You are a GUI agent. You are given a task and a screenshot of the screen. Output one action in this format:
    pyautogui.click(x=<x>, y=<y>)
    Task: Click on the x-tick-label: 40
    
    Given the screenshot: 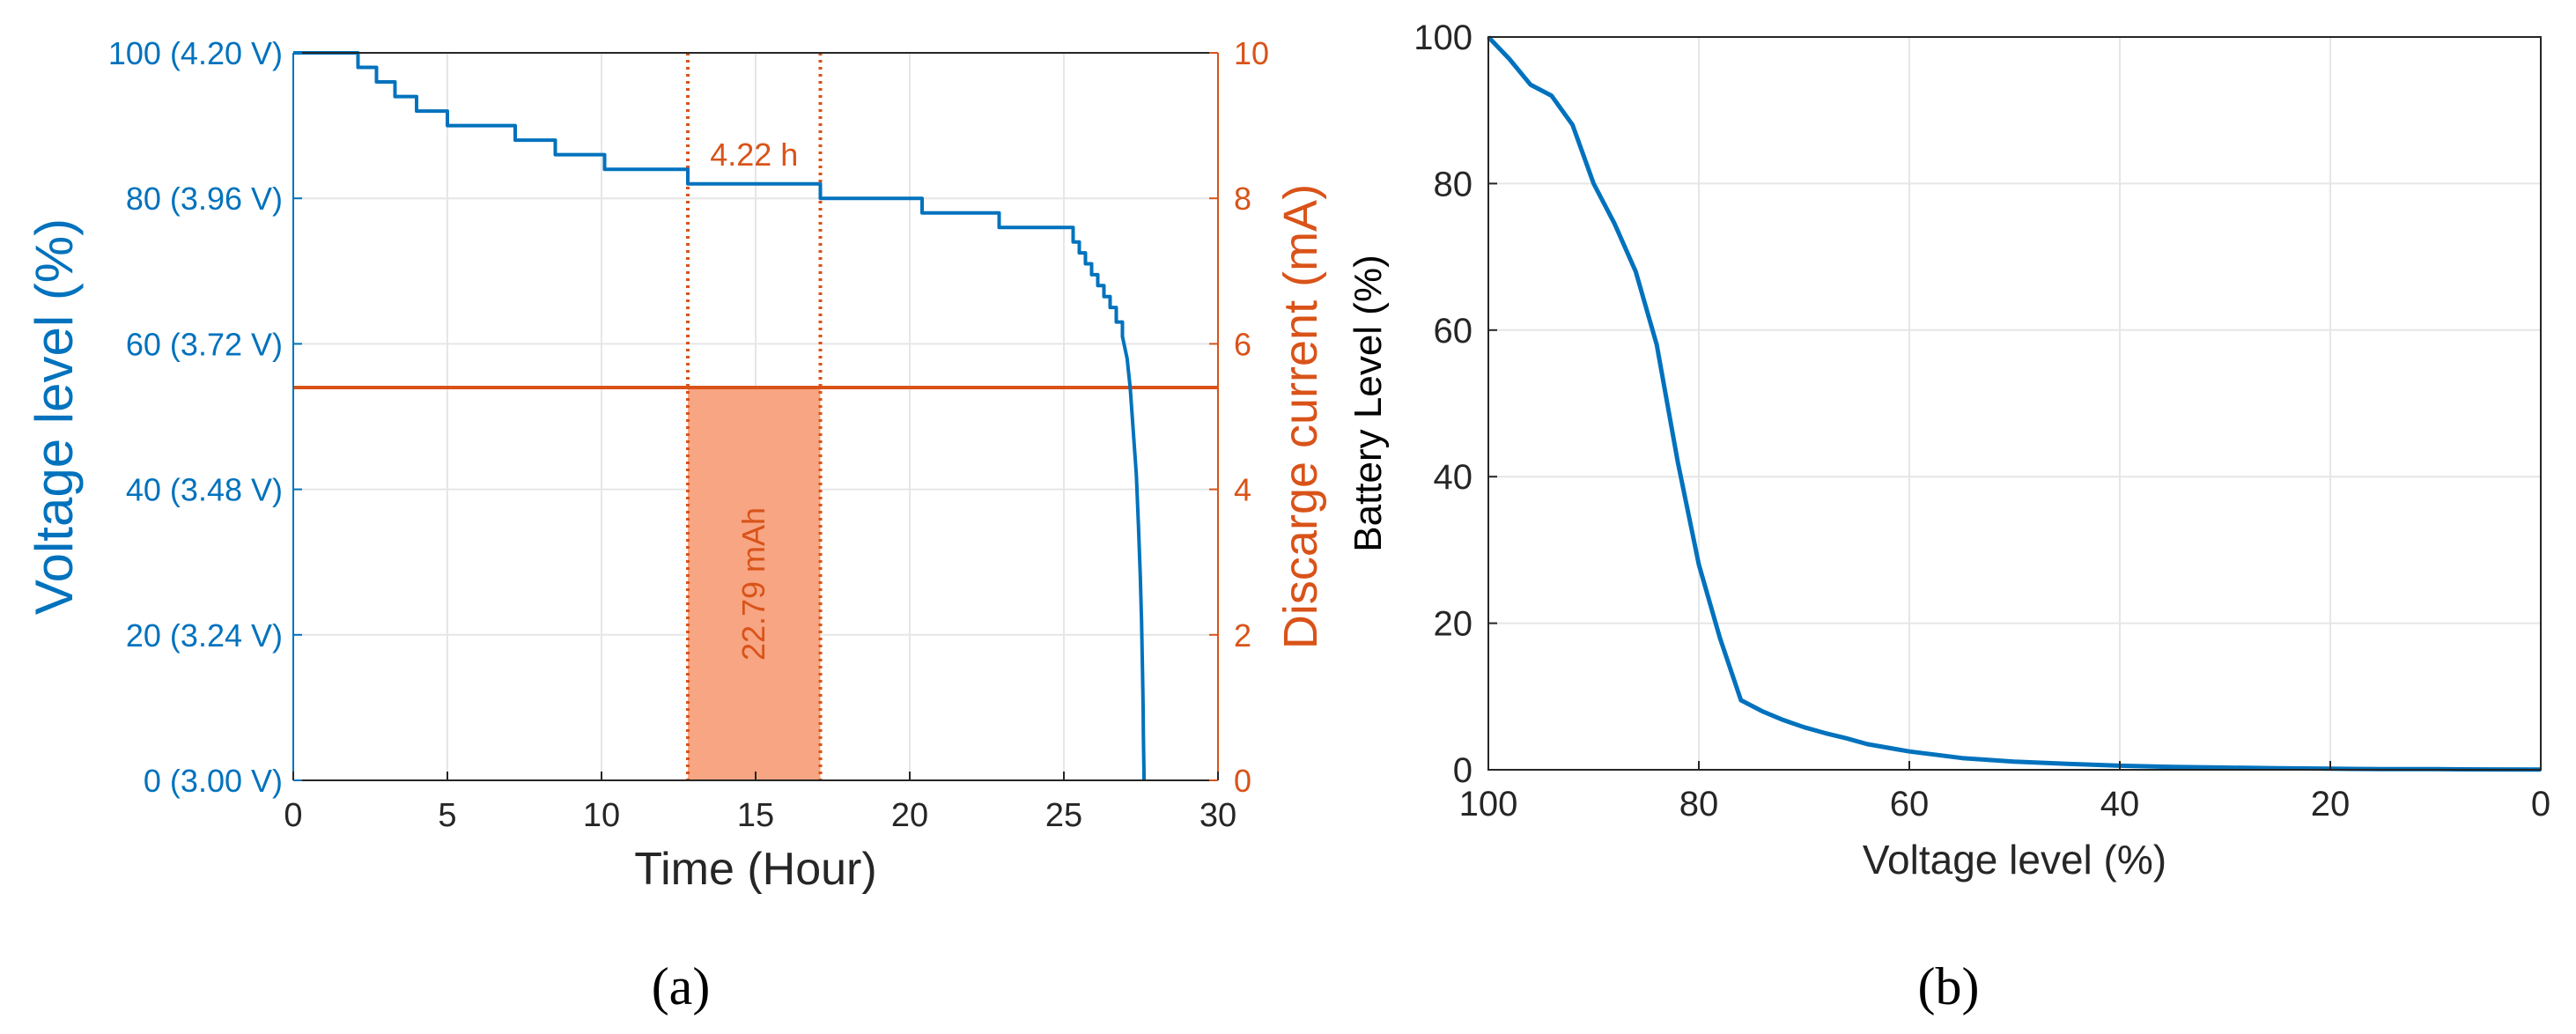 What is the action you would take?
    pyautogui.click(x=2120, y=804)
    